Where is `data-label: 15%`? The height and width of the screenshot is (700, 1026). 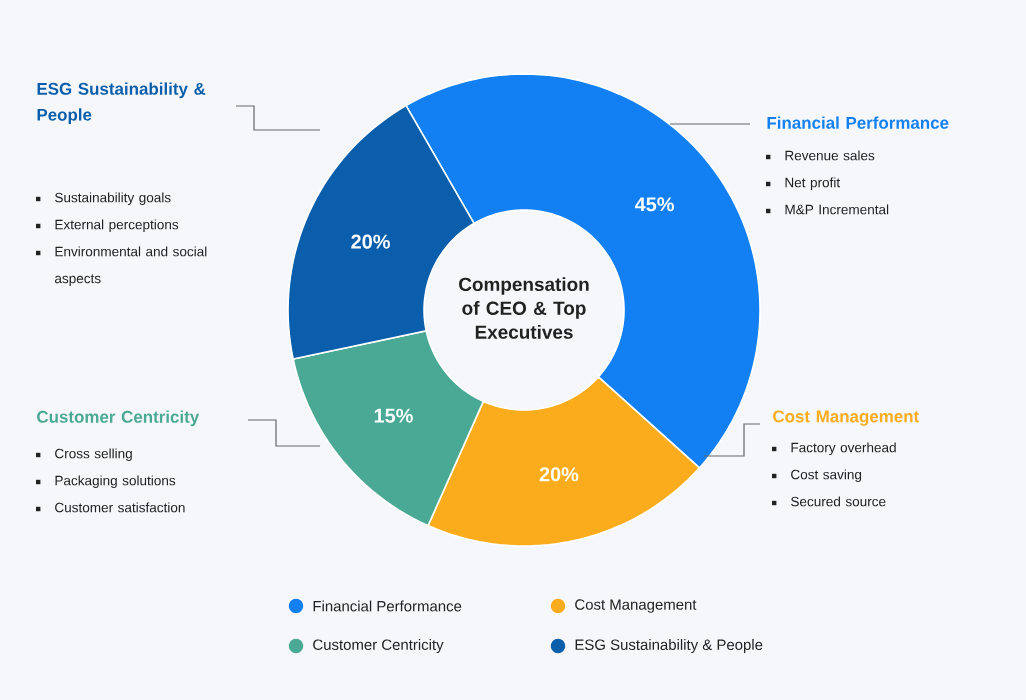 data-label: 15% is located at coordinates (393, 415).